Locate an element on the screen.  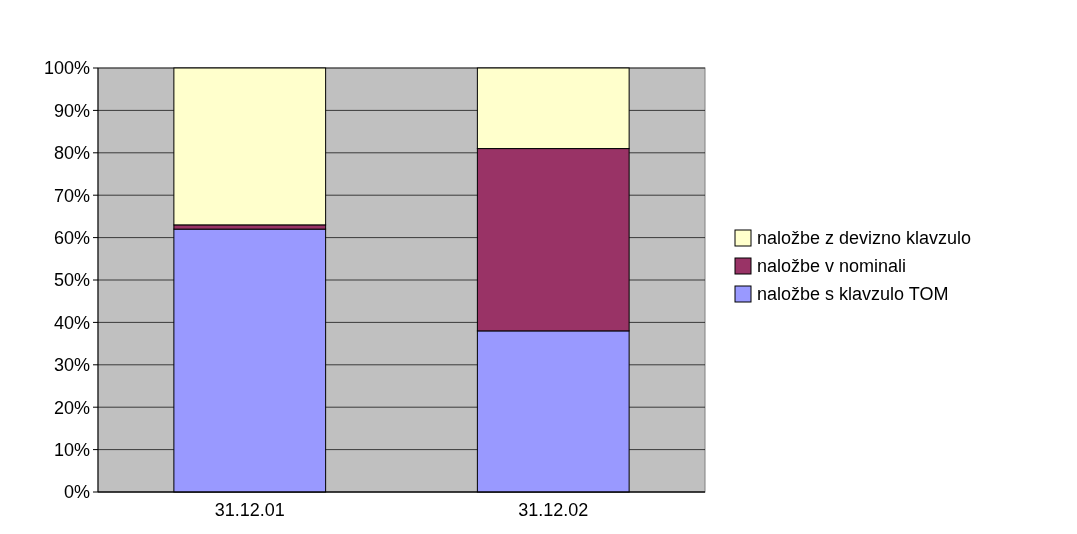
y-tick-label: 10% is located at coordinates (71, 449).